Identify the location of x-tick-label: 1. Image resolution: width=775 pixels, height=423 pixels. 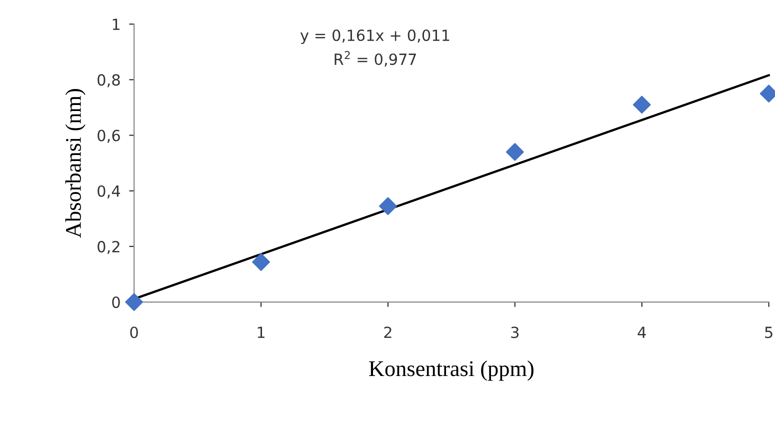
(261, 332).